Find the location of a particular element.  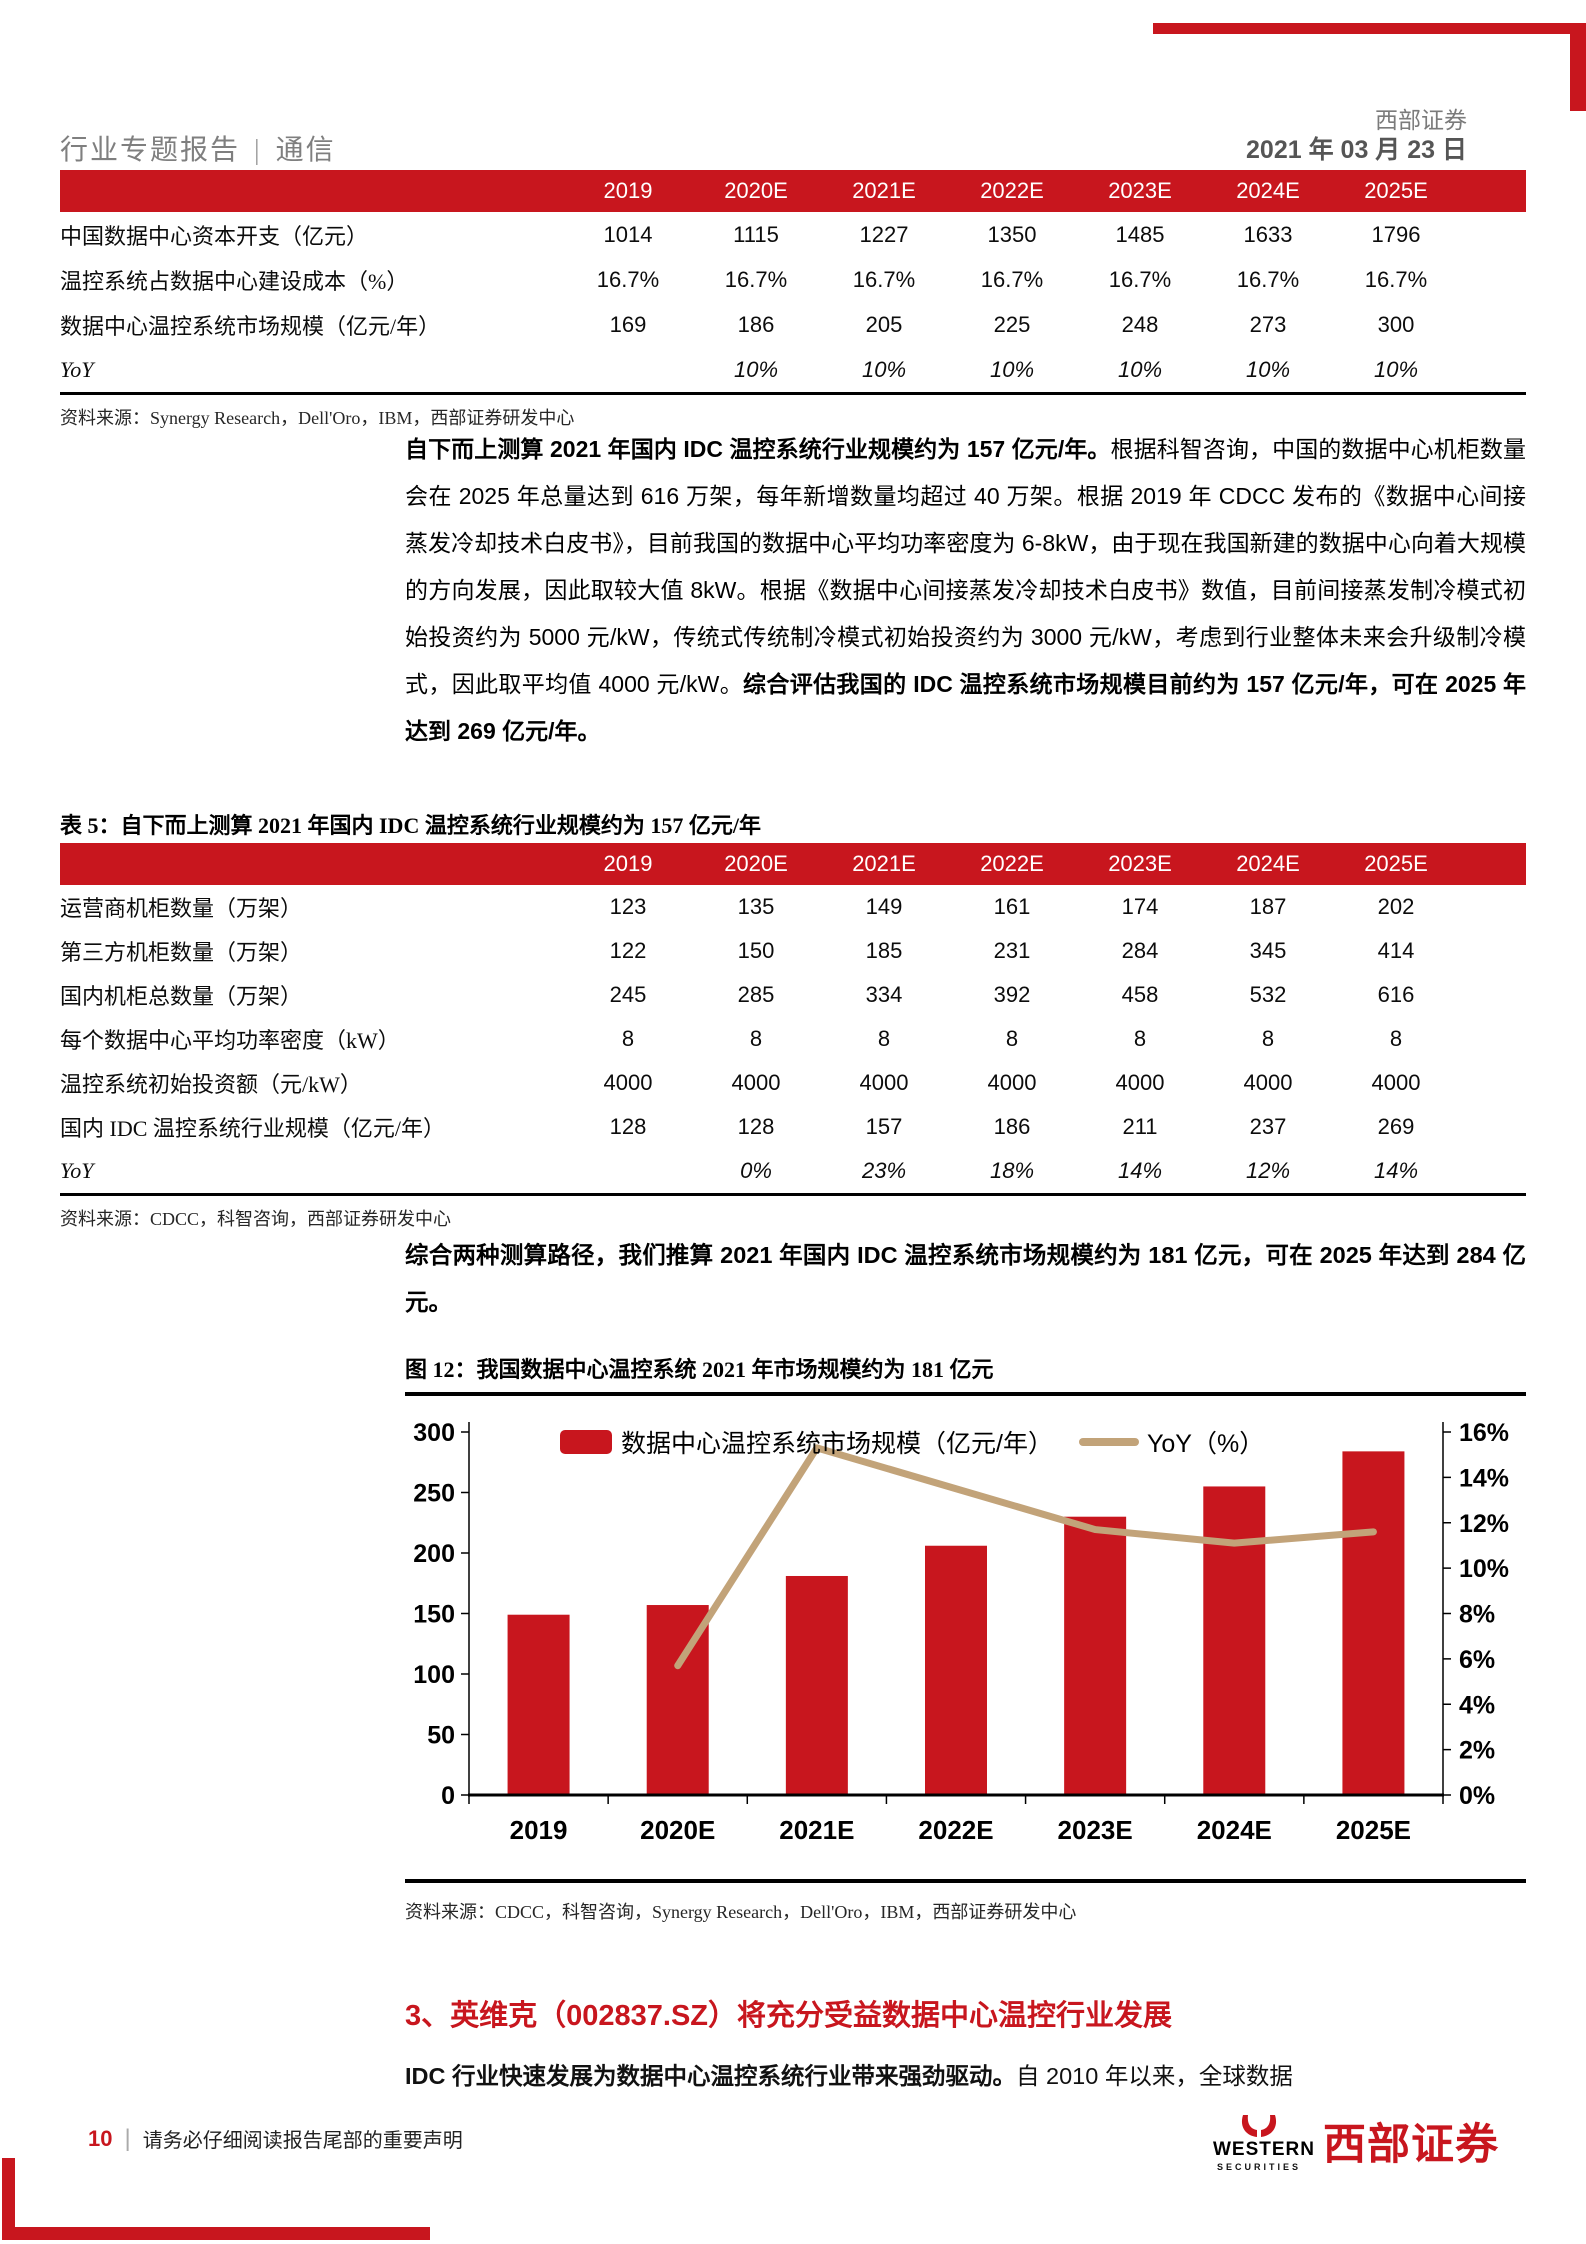

cell-value: 414 is located at coordinates (1396, 950).